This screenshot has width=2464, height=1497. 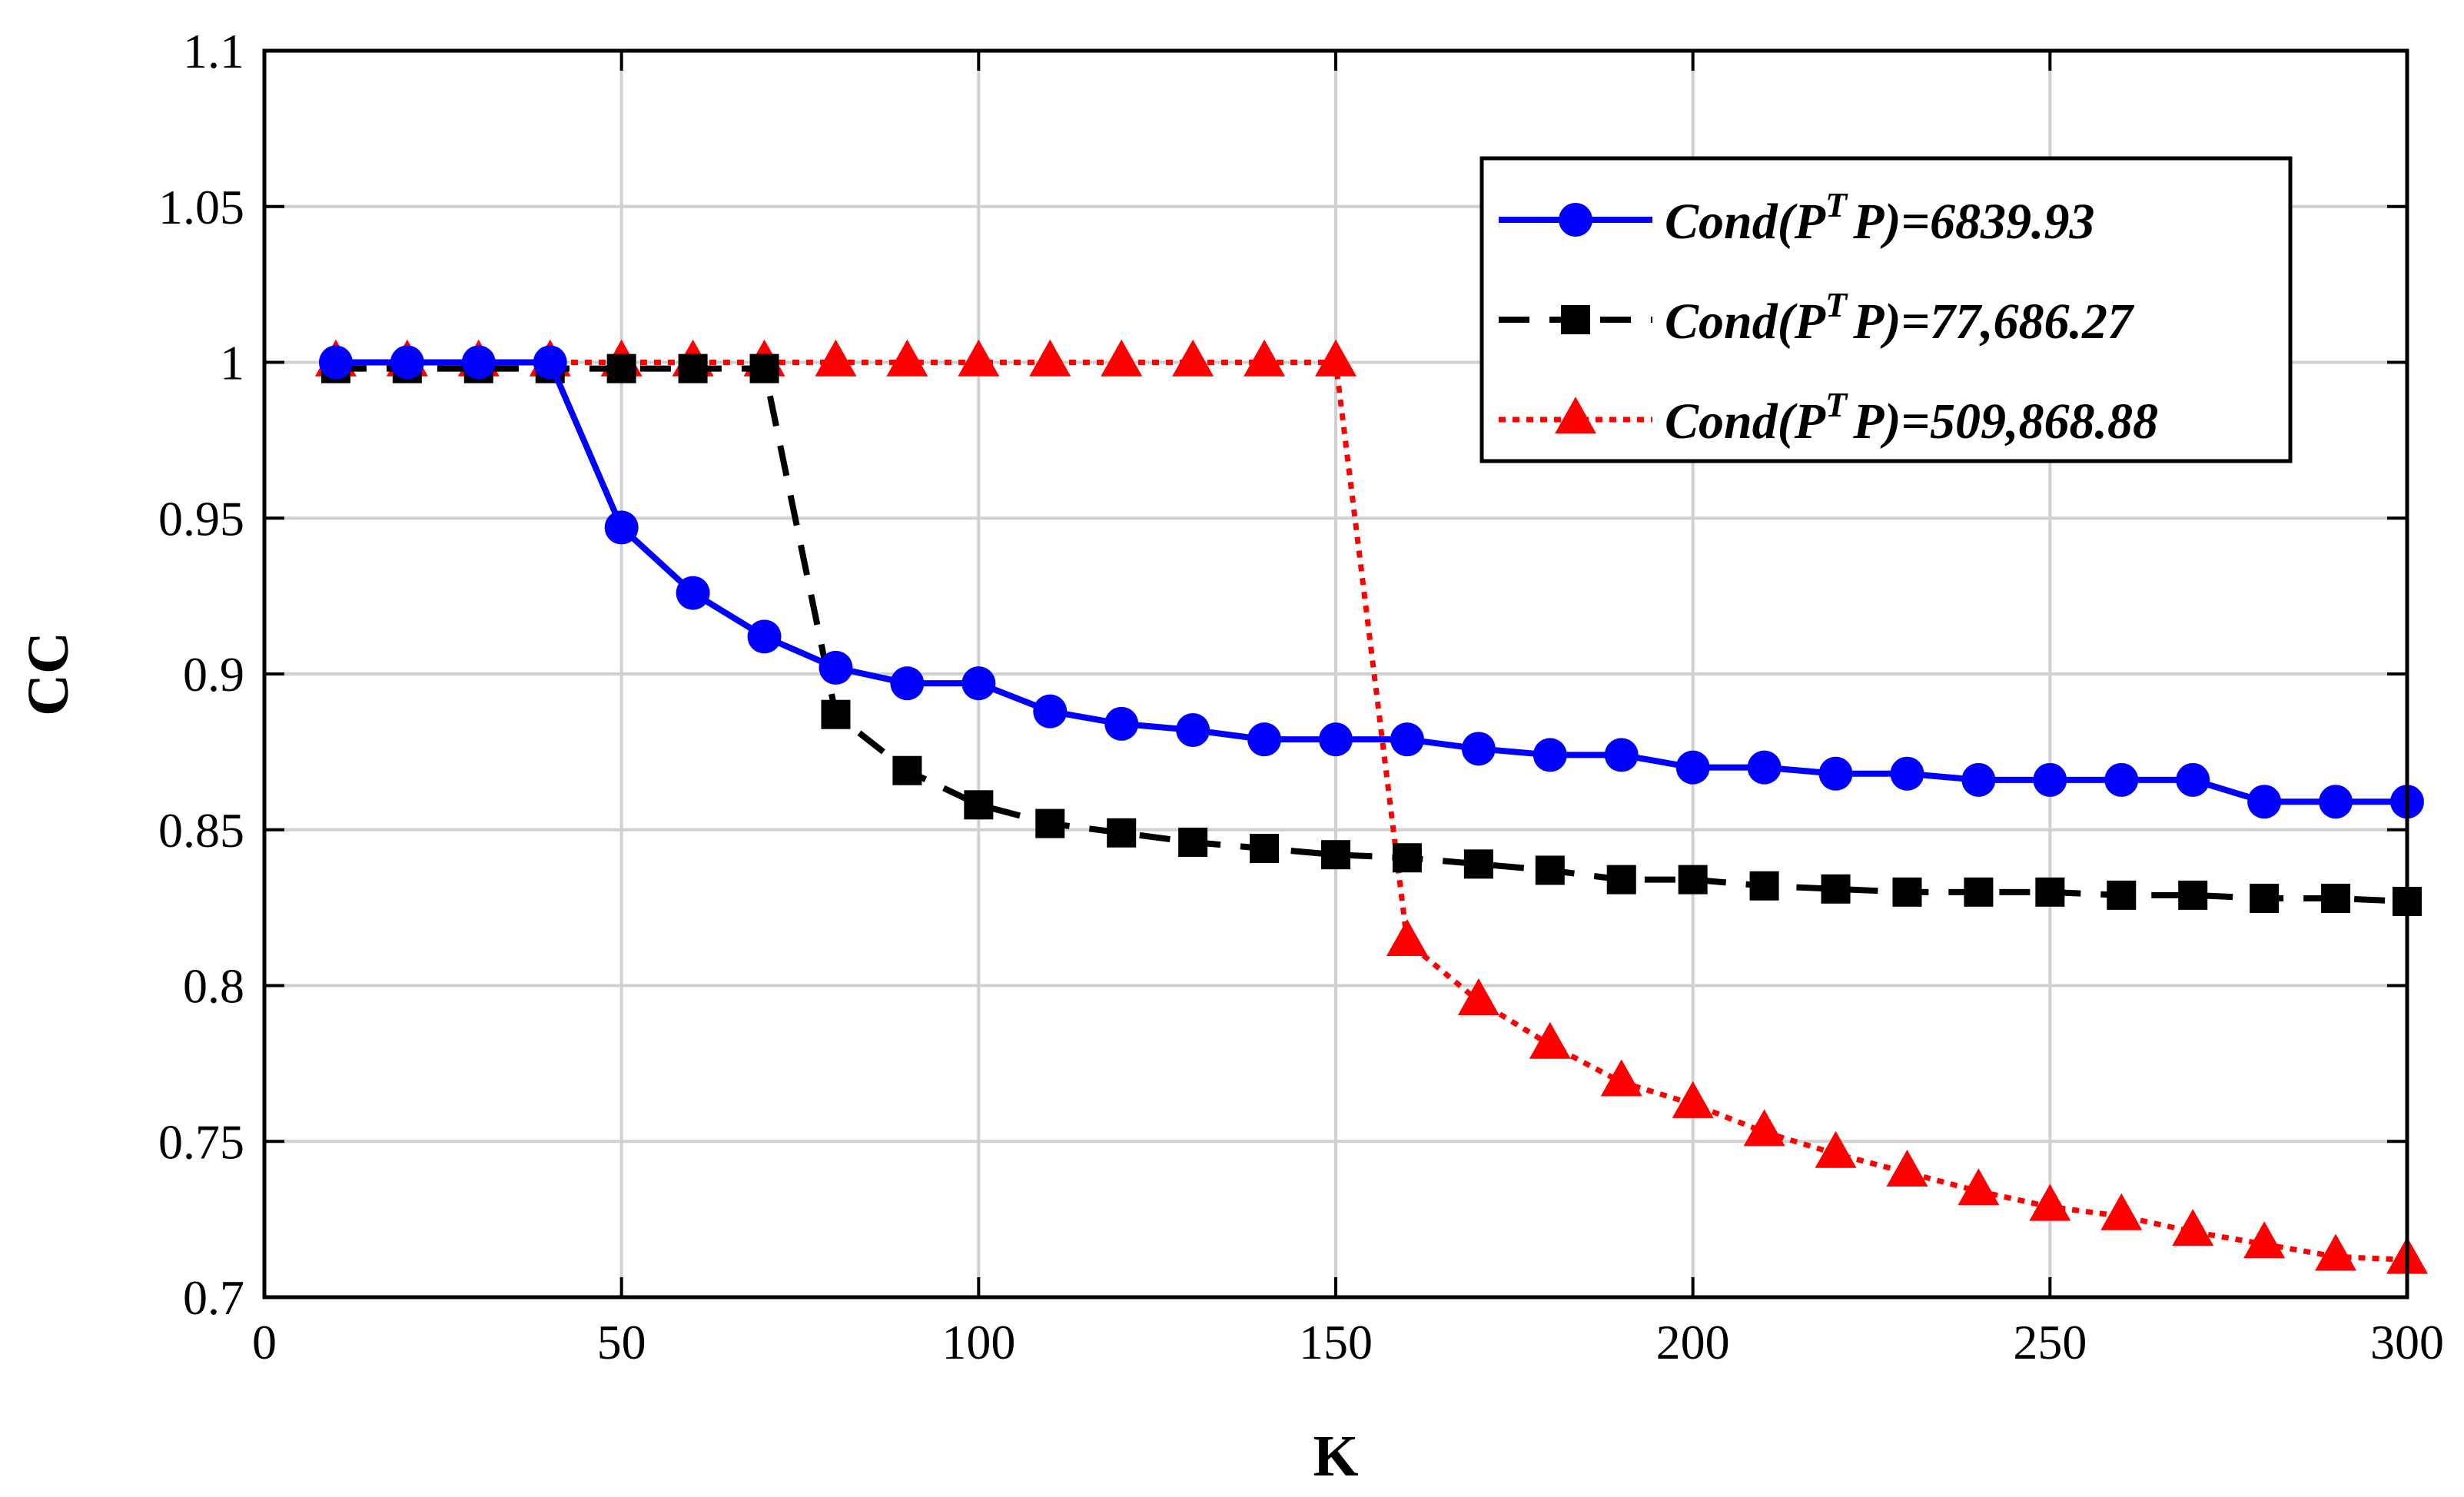 What do you see at coordinates (201, 830) in the screenshot?
I see `y-tick-label: 0.85` at bounding box center [201, 830].